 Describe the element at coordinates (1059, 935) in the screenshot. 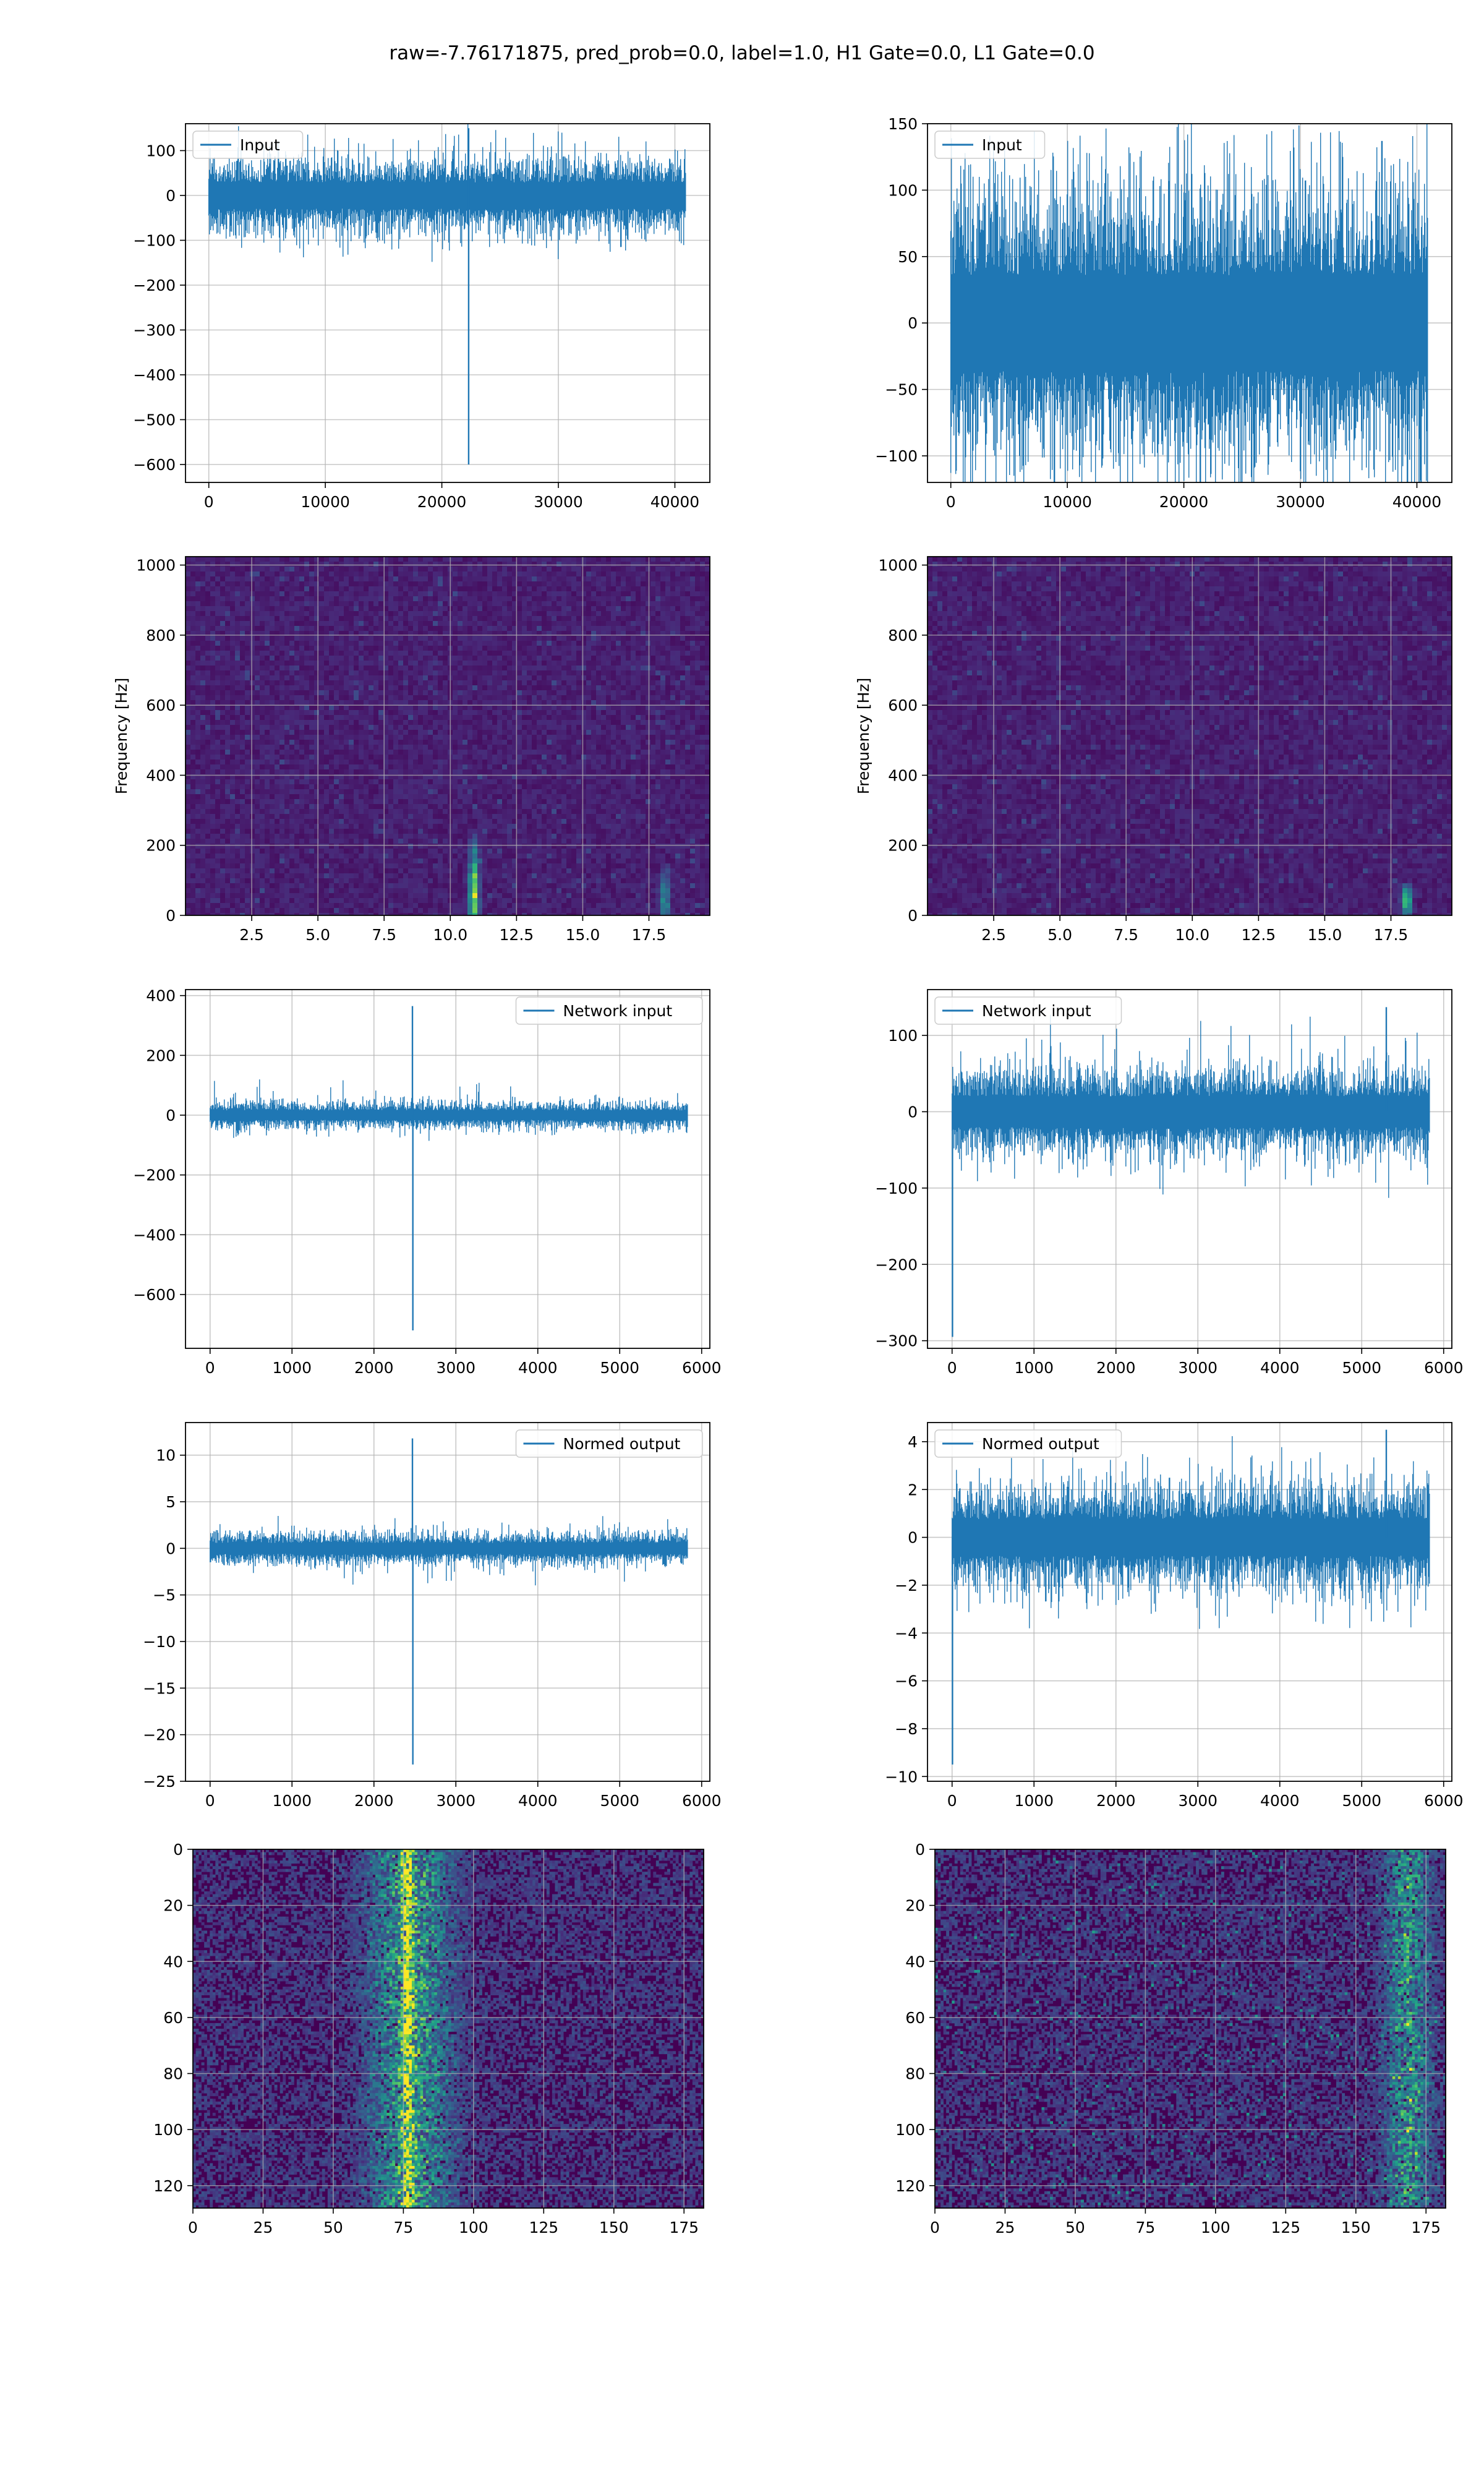

I see `x-tick-label: 5.0` at that location.